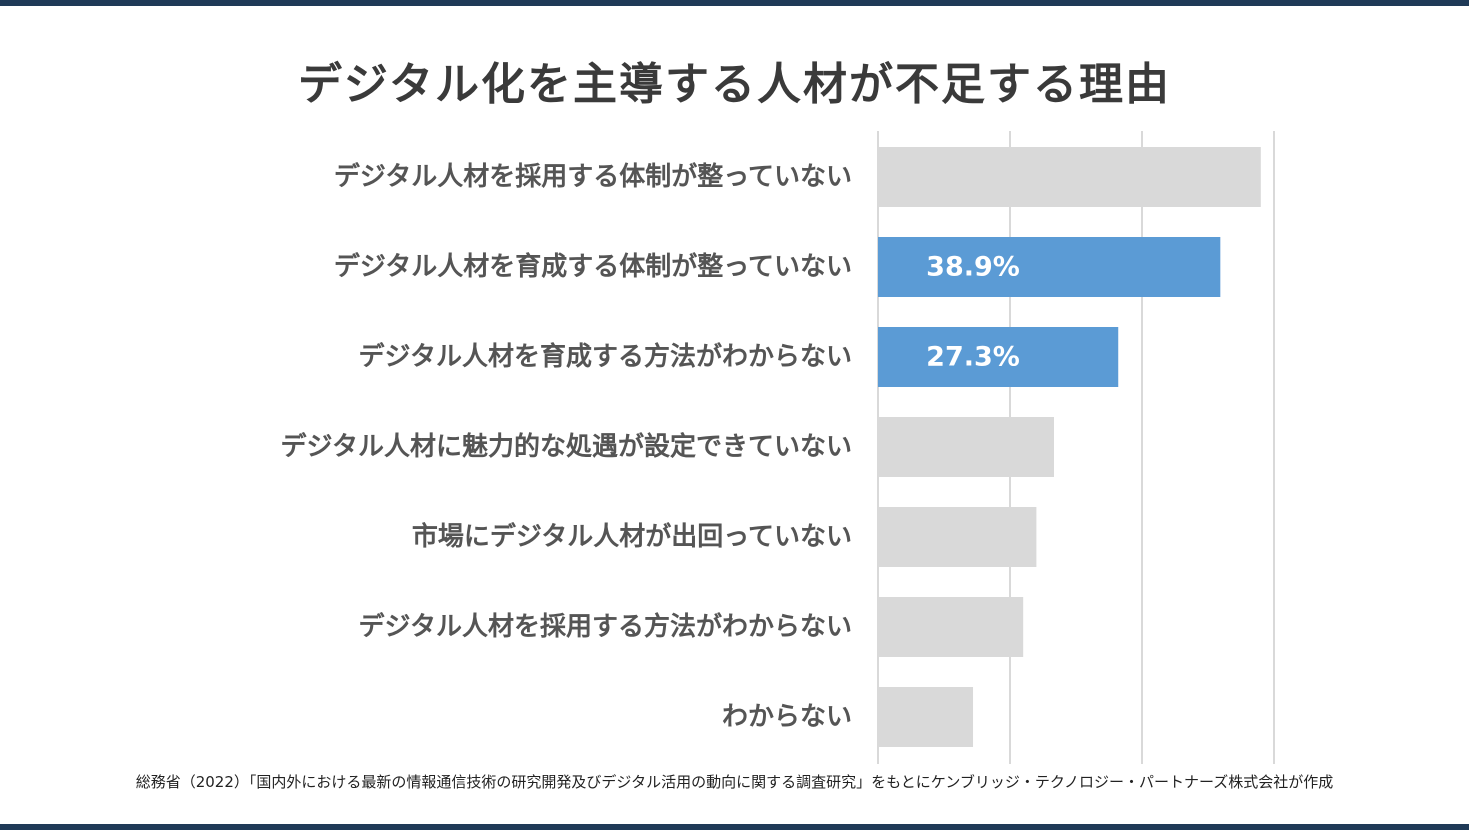  What do you see at coordinates (605, 356) in the screenshot?
I see `category-label: デジタル人材を育成する方法がわからない` at bounding box center [605, 356].